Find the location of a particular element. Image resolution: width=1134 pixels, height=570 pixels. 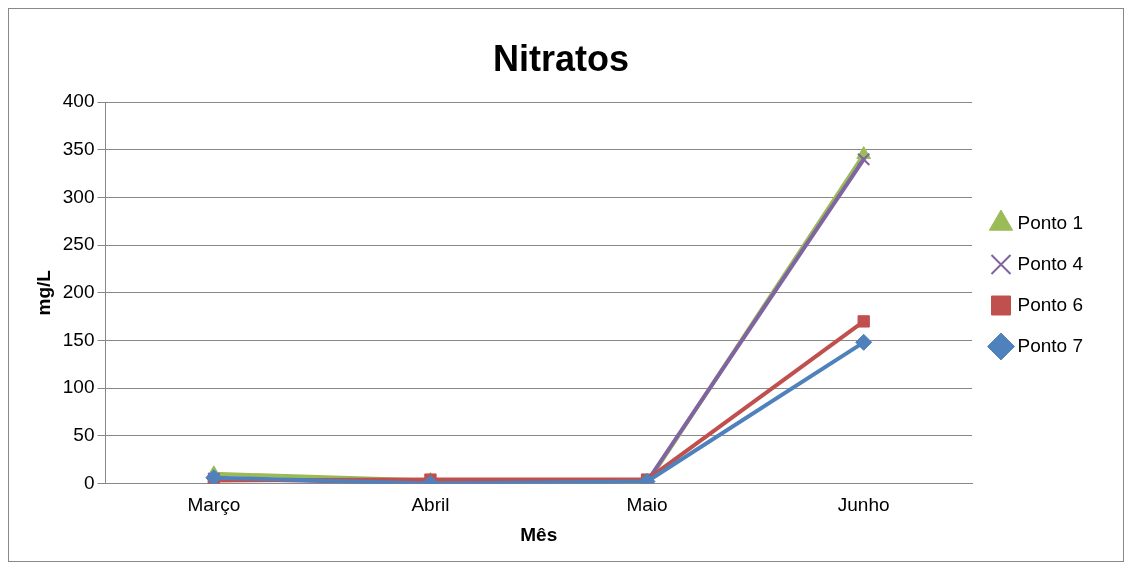

legend-label: Ponto 6 is located at coordinates (1050, 304).